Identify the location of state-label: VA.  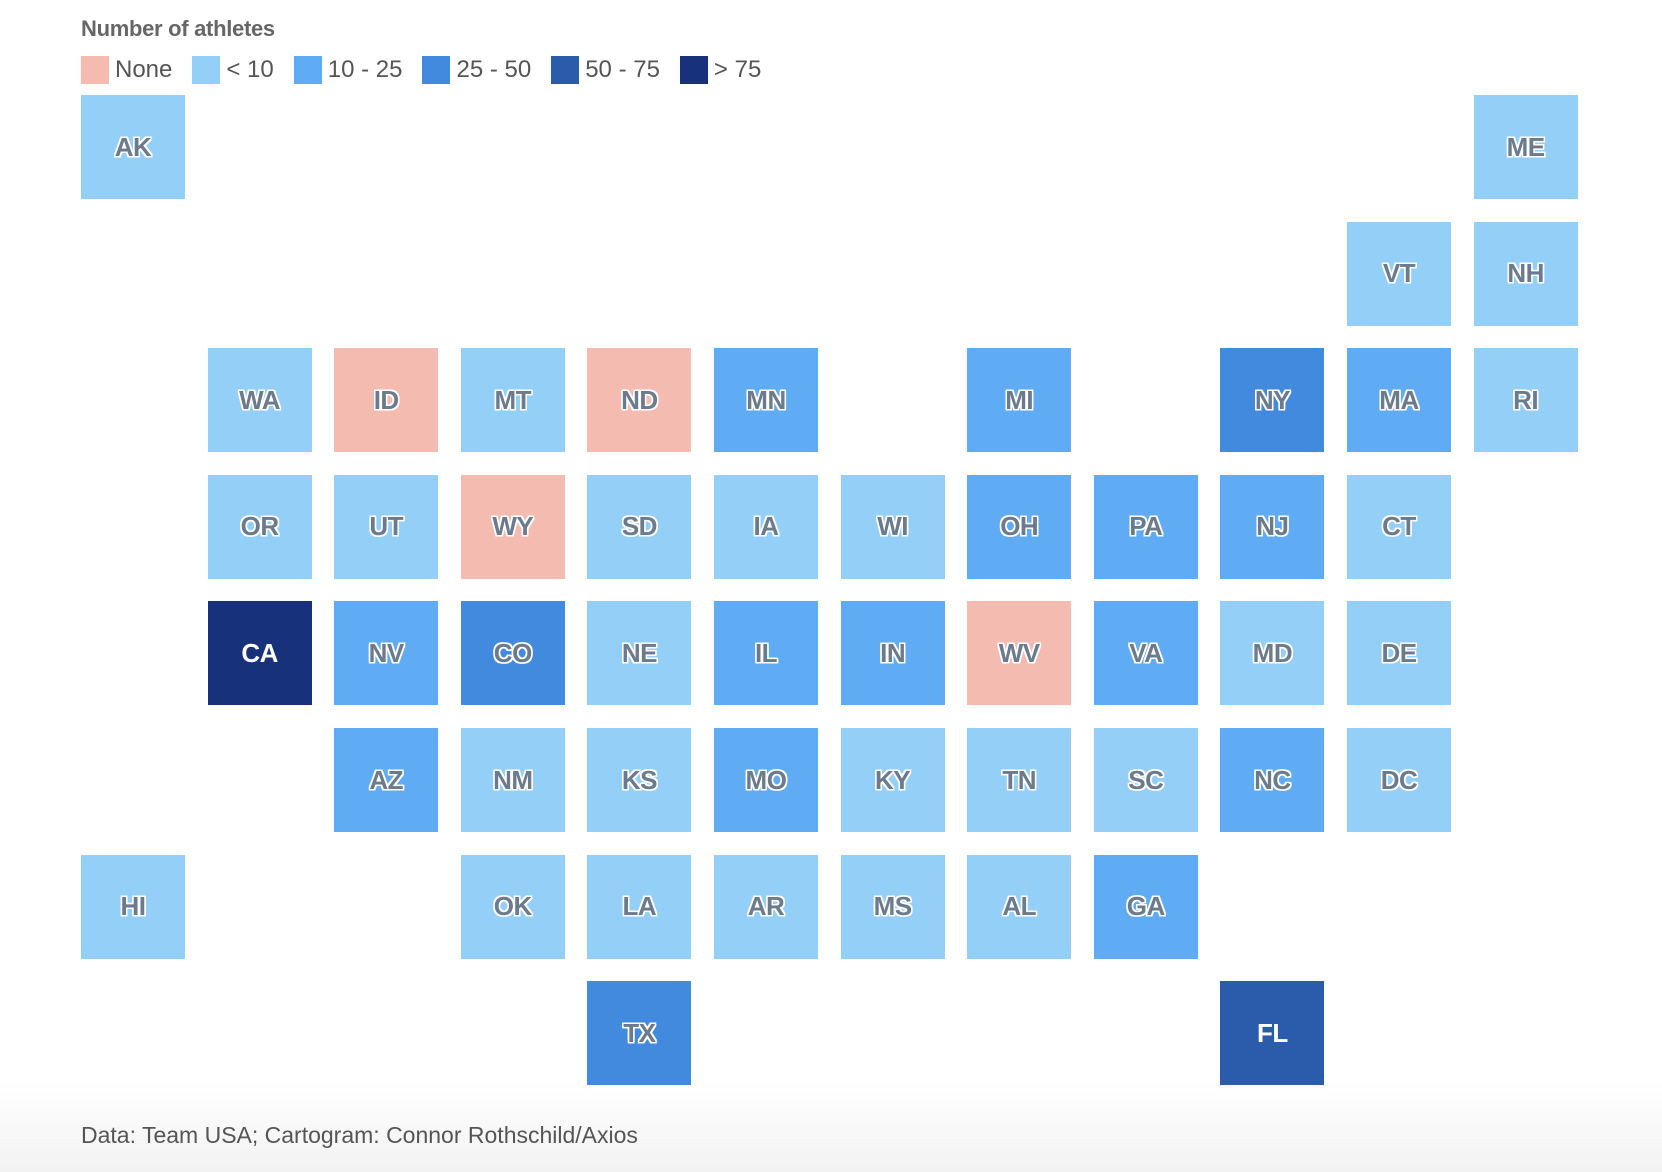
(1146, 652).